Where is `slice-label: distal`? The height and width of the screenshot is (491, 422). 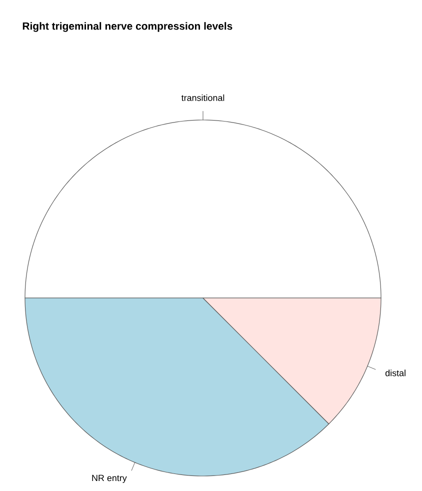
slice-label: distal is located at coordinates (395, 373).